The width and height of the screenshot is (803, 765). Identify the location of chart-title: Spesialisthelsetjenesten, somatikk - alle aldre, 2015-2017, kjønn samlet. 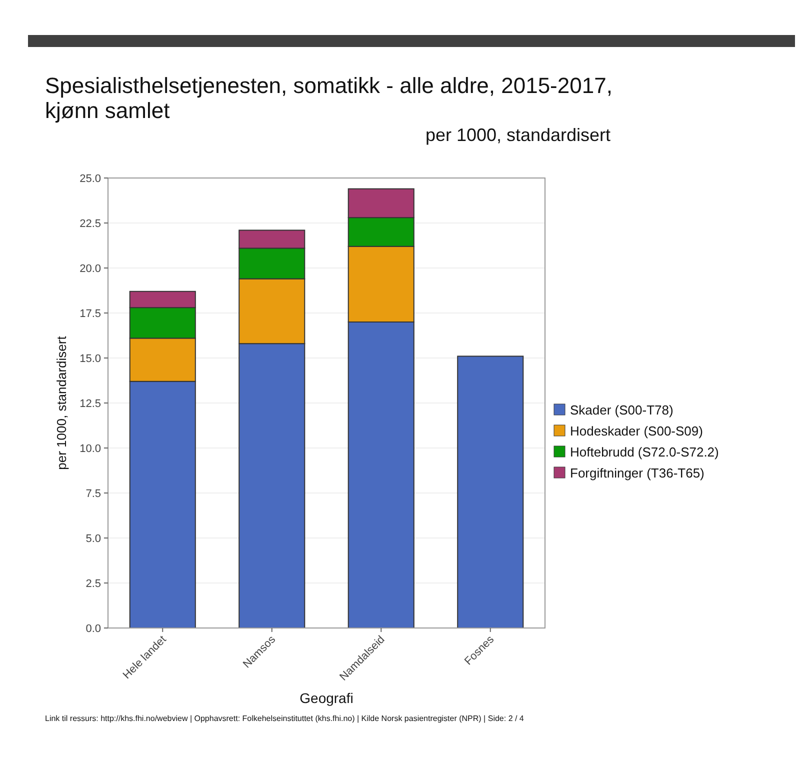
(328, 98).